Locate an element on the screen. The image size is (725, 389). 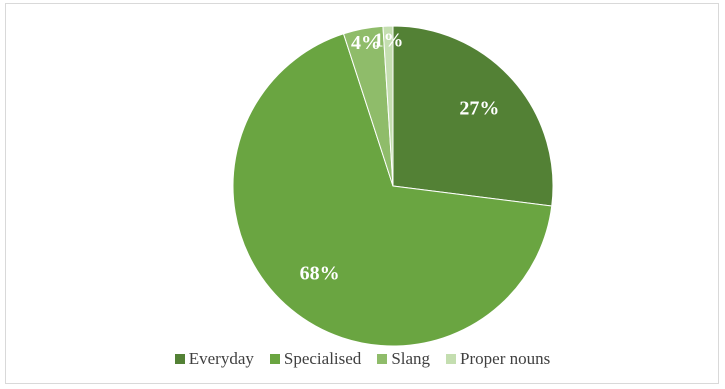
legend-item-everyday: Everyday is located at coordinates (214, 359).